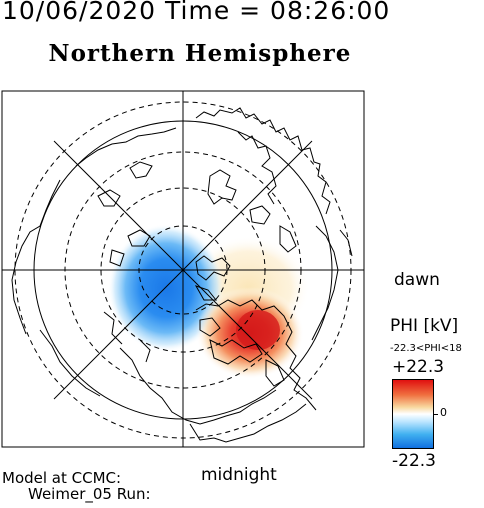  What do you see at coordinates (426, 348) in the screenshot?
I see `colorbar-range: -22.3<PHI<18` at bounding box center [426, 348].